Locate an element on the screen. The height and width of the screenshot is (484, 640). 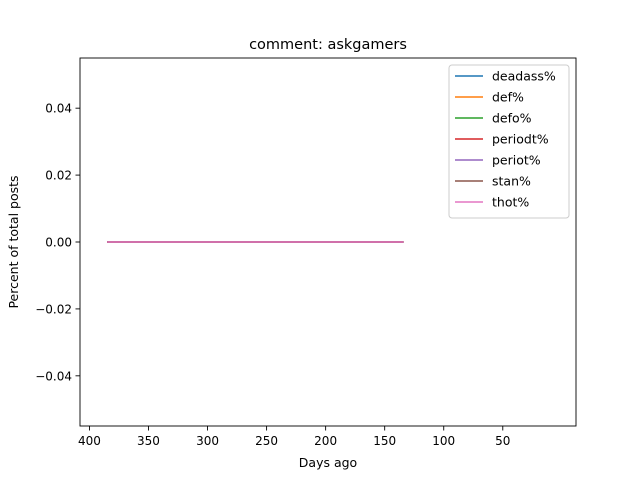
legend-label: stan% is located at coordinates (511, 181).